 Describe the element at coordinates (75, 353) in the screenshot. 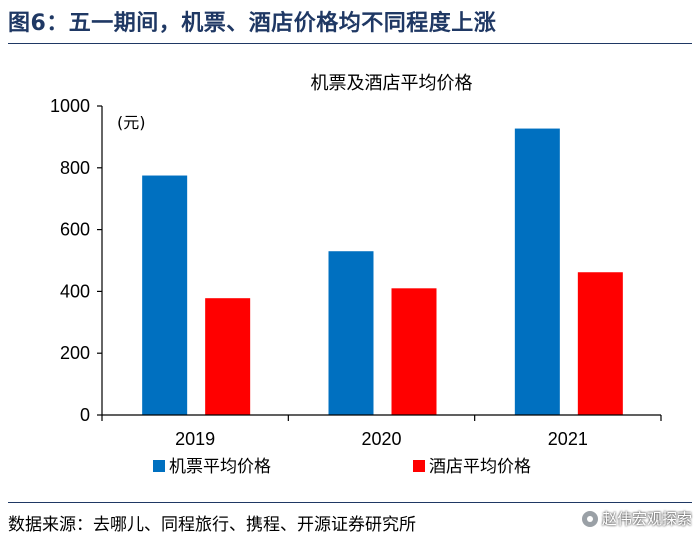

I see `y-tick-label: 200` at that location.